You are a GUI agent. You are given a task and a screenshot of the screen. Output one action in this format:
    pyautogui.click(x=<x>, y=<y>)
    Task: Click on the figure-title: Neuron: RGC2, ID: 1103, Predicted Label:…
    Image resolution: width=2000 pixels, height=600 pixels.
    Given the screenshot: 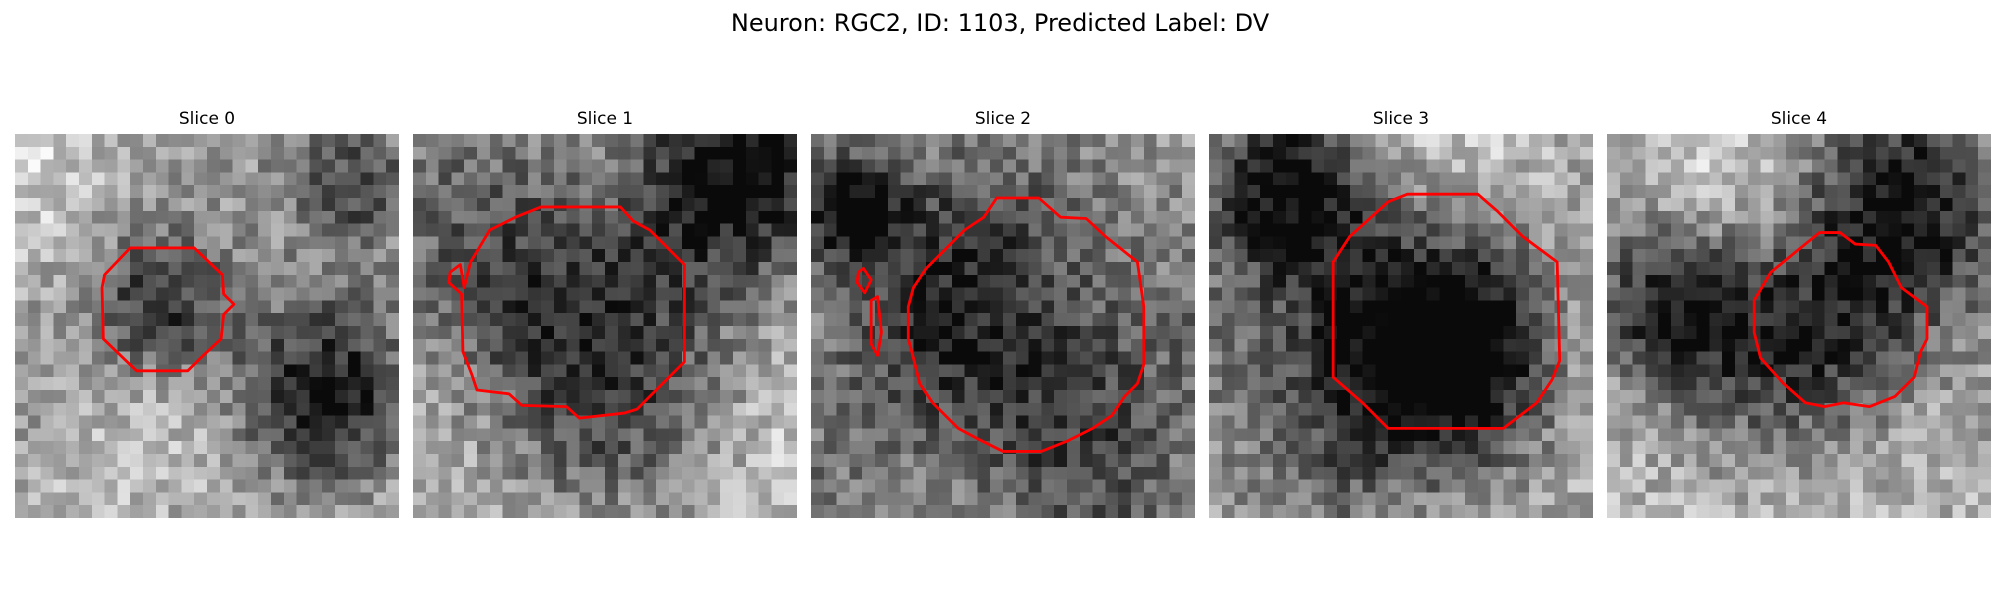 What is the action you would take?
    pyautogui.click(x=1000, y=23)
    